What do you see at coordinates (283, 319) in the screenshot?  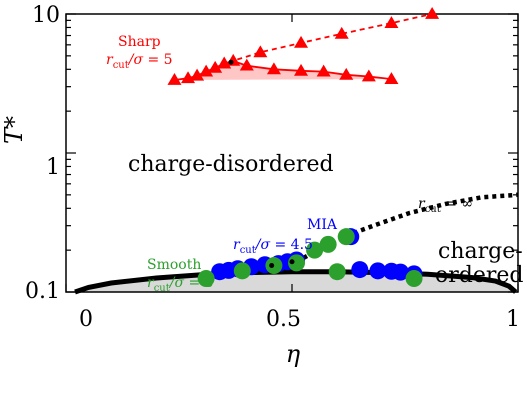 I see `x-tick-label: 0.5` at bounding box center [283, 319].